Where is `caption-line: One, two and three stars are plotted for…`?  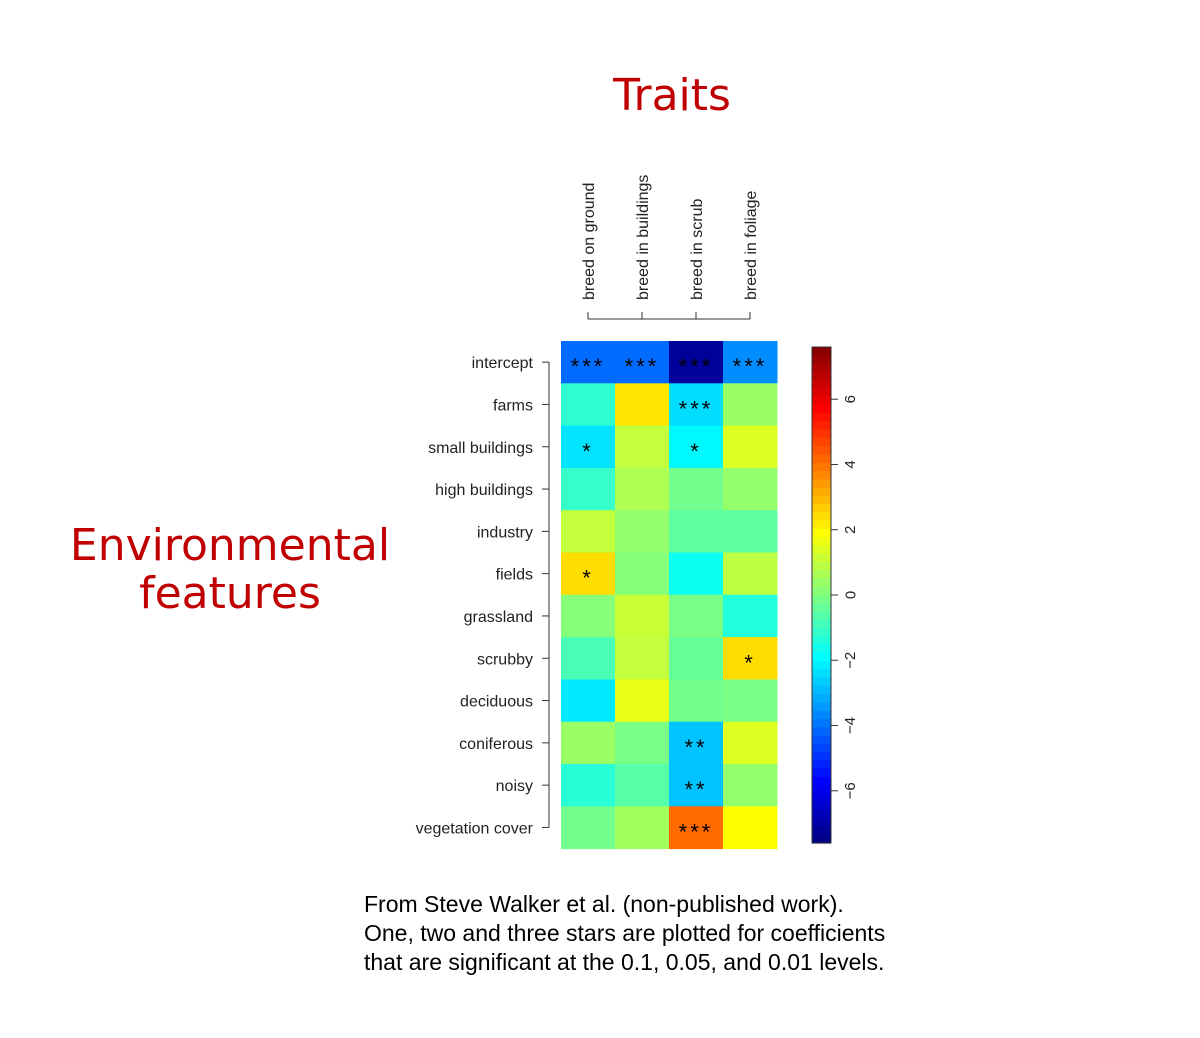 caption-line: One, two and three stars are plotted for… is located at coordinates (625, 933).